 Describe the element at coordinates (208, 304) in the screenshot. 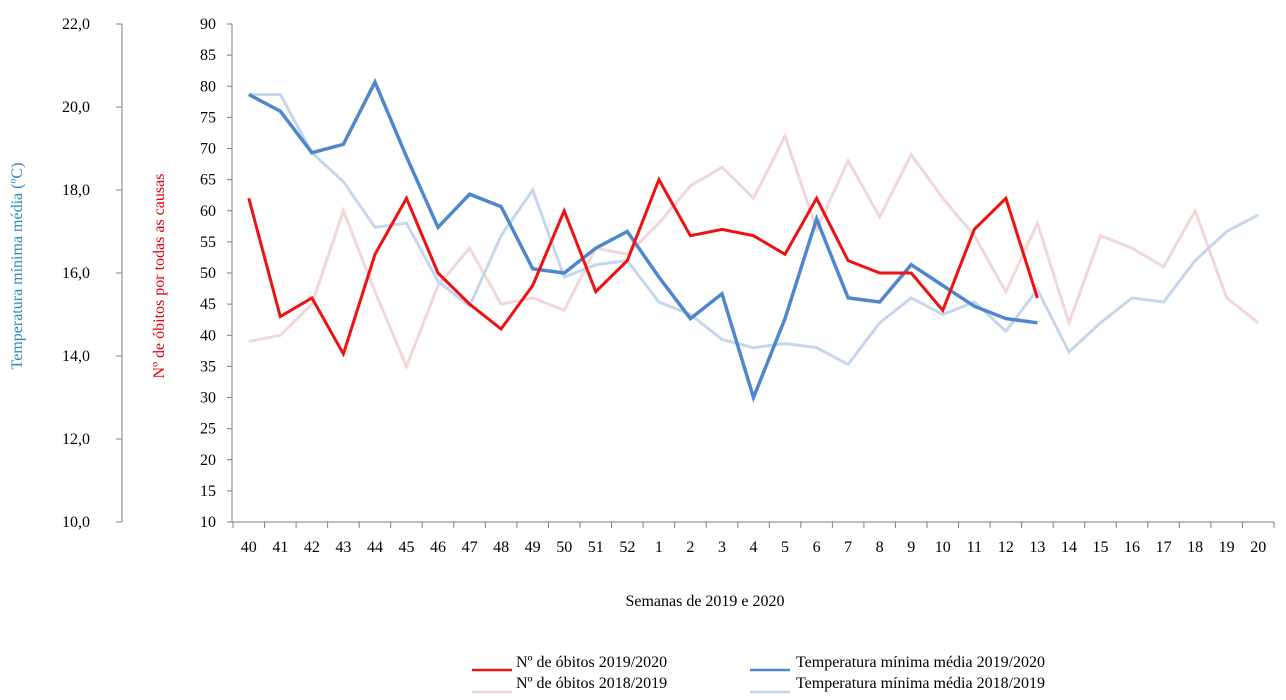

I see `right-tick-label: 45` at that location.